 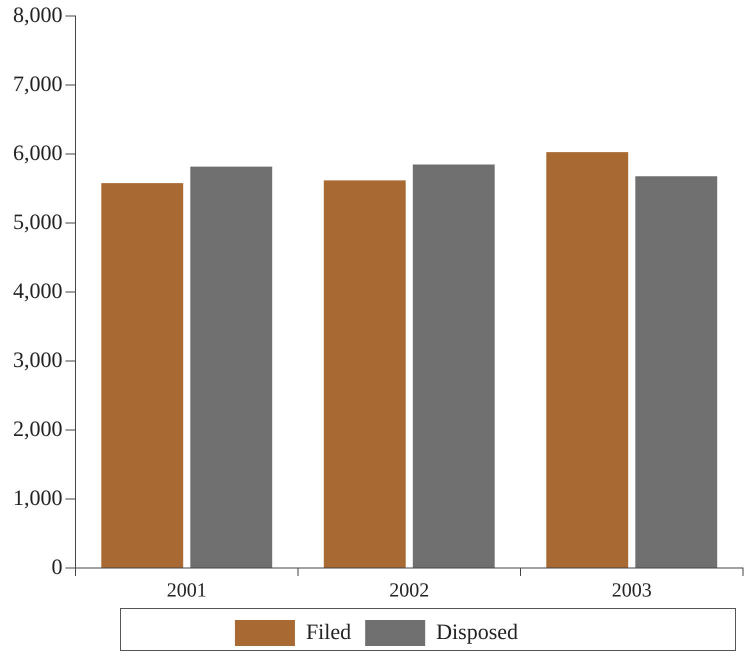 What do you see at coordinates (37, 428) in the screenshot?
I see `y-tick-label: 2,000` at bounding box center [37, 428].